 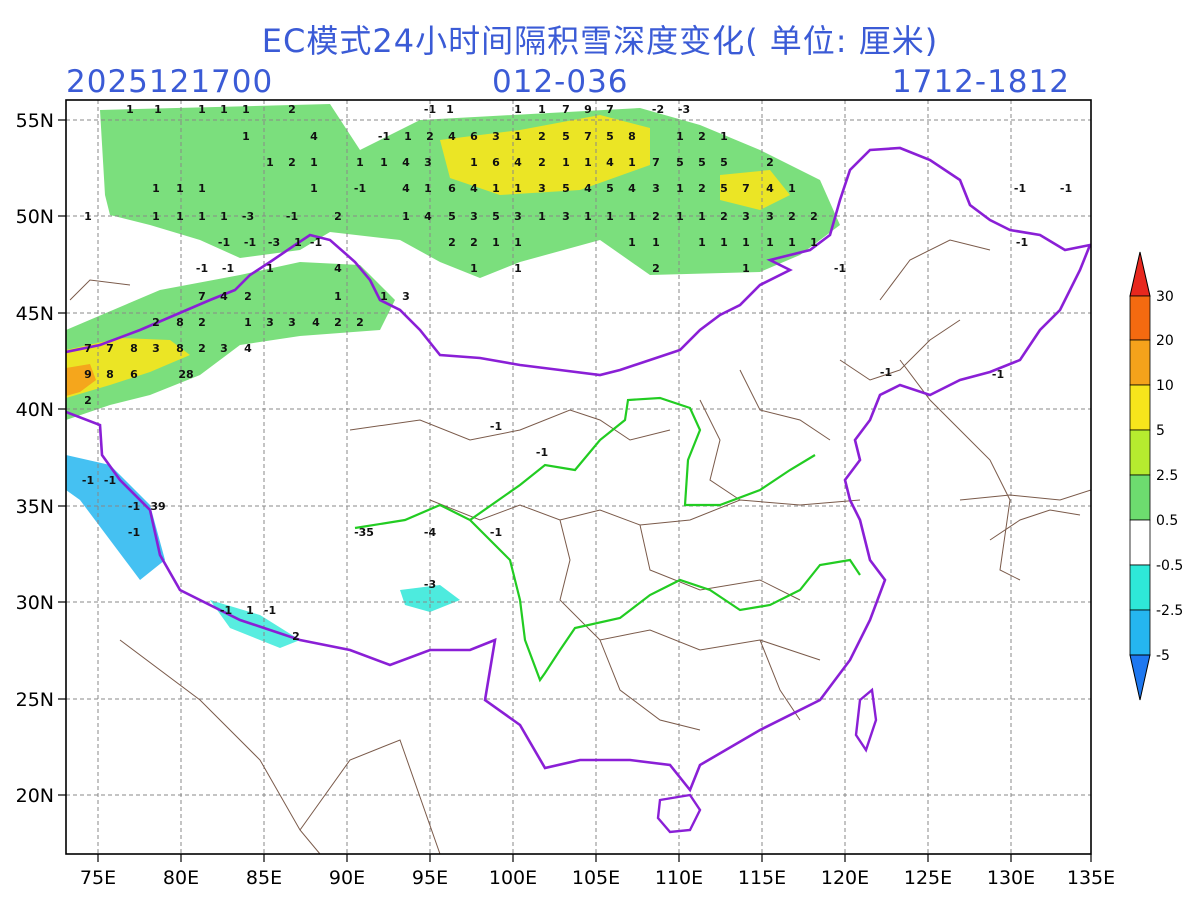 What do you see at coordinates (185, 374) in the screenshot?
I see `map-value: 28` at bounding box center [185, 374].